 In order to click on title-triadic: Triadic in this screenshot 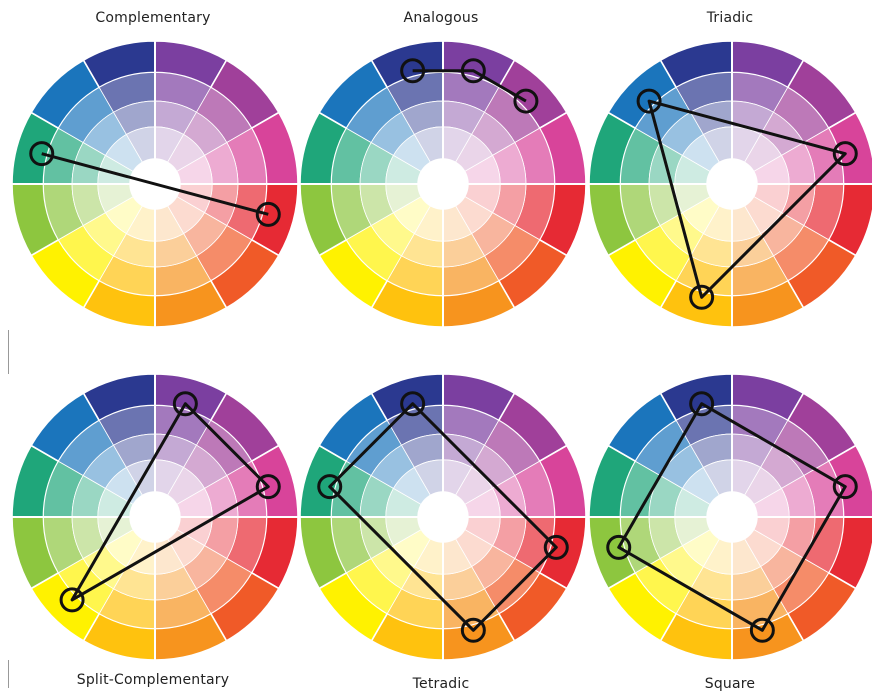, I will do `click(730, 18)`.